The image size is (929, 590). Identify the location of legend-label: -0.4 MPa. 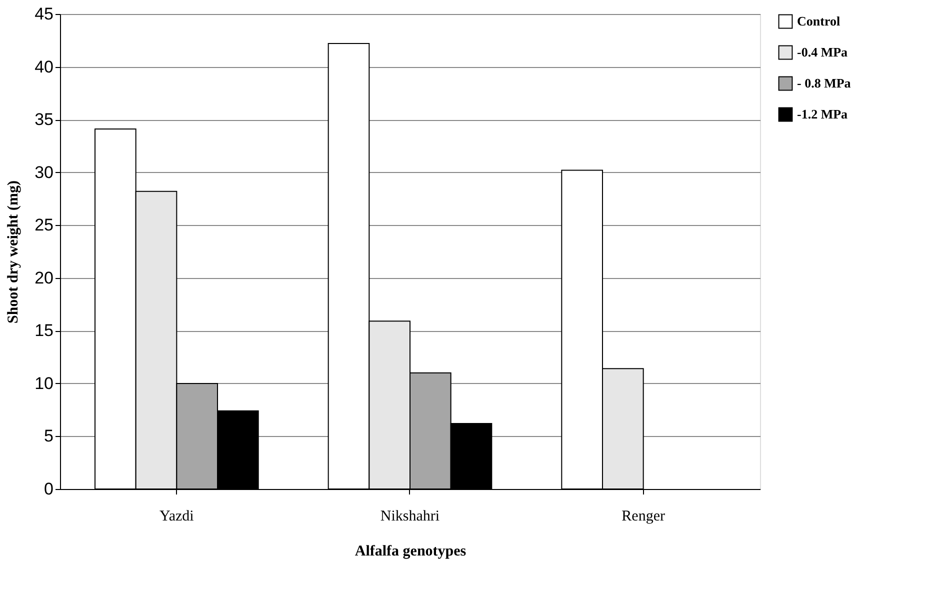
(822, 52).